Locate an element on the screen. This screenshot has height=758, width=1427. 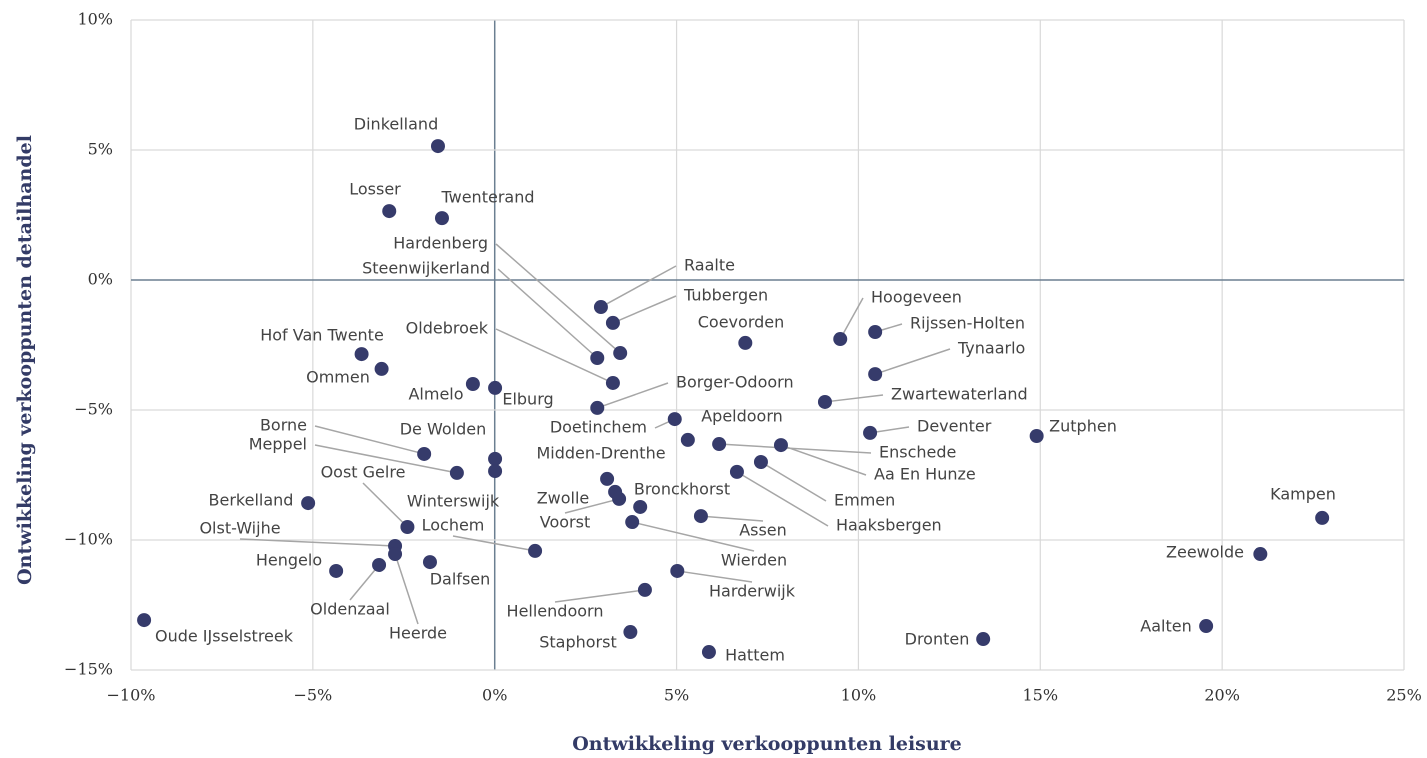
point-label: Hengelo is located at coordinates (289, 560).